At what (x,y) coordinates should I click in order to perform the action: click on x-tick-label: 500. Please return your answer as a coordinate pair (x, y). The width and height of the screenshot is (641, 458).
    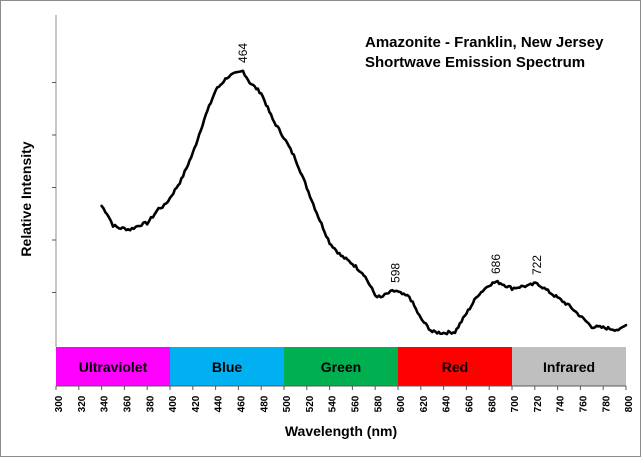
    Looking at the image, I should click on (287, 403).